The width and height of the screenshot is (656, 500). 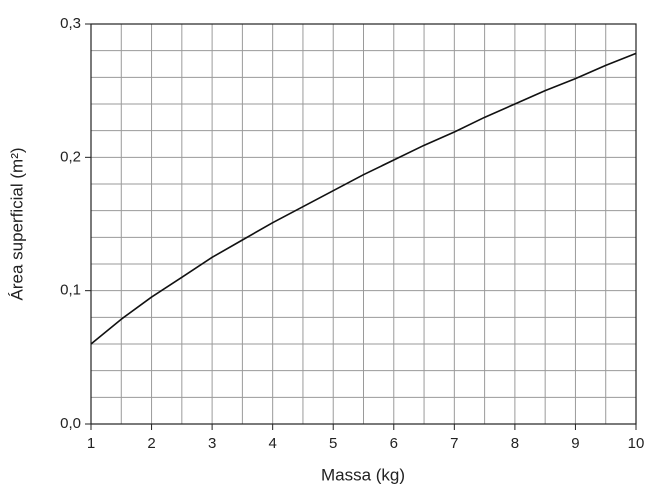 I want to click on y-tick-label: 0,2, so click(x=70, y=156).